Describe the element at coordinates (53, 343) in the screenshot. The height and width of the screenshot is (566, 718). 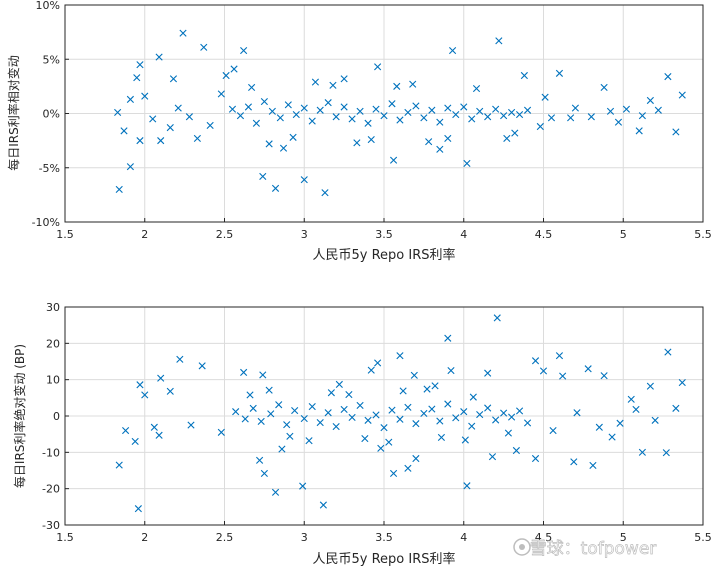
I see `y-tick-label: 20` at that location.